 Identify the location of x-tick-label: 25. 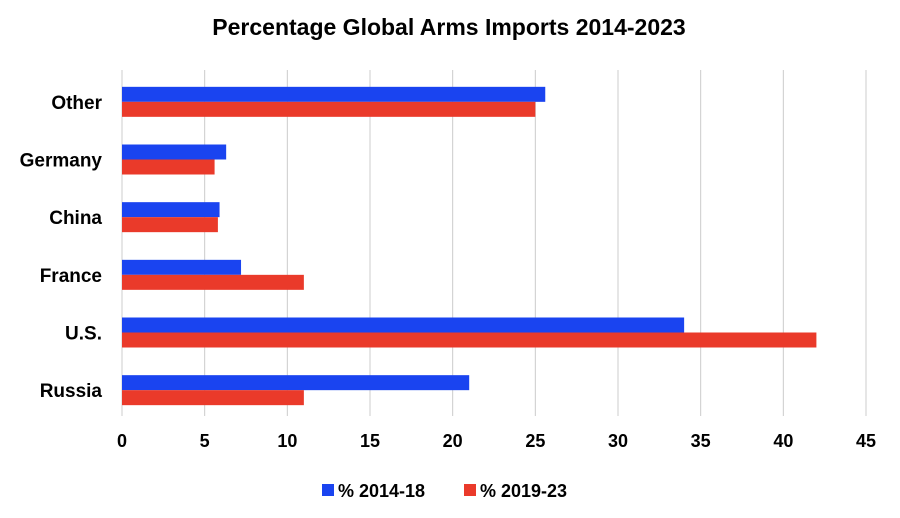
(535, 441).